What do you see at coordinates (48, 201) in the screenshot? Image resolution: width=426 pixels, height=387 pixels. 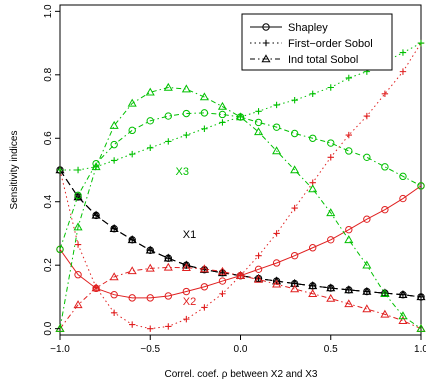 I see `y-tick-label: 0.4` at bounding box center [48, 201].